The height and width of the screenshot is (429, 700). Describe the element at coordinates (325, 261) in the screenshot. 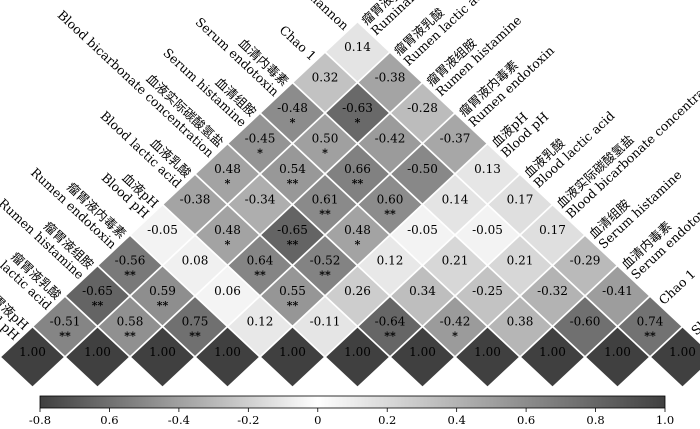

I see `cell-value: -0.52` at that location.